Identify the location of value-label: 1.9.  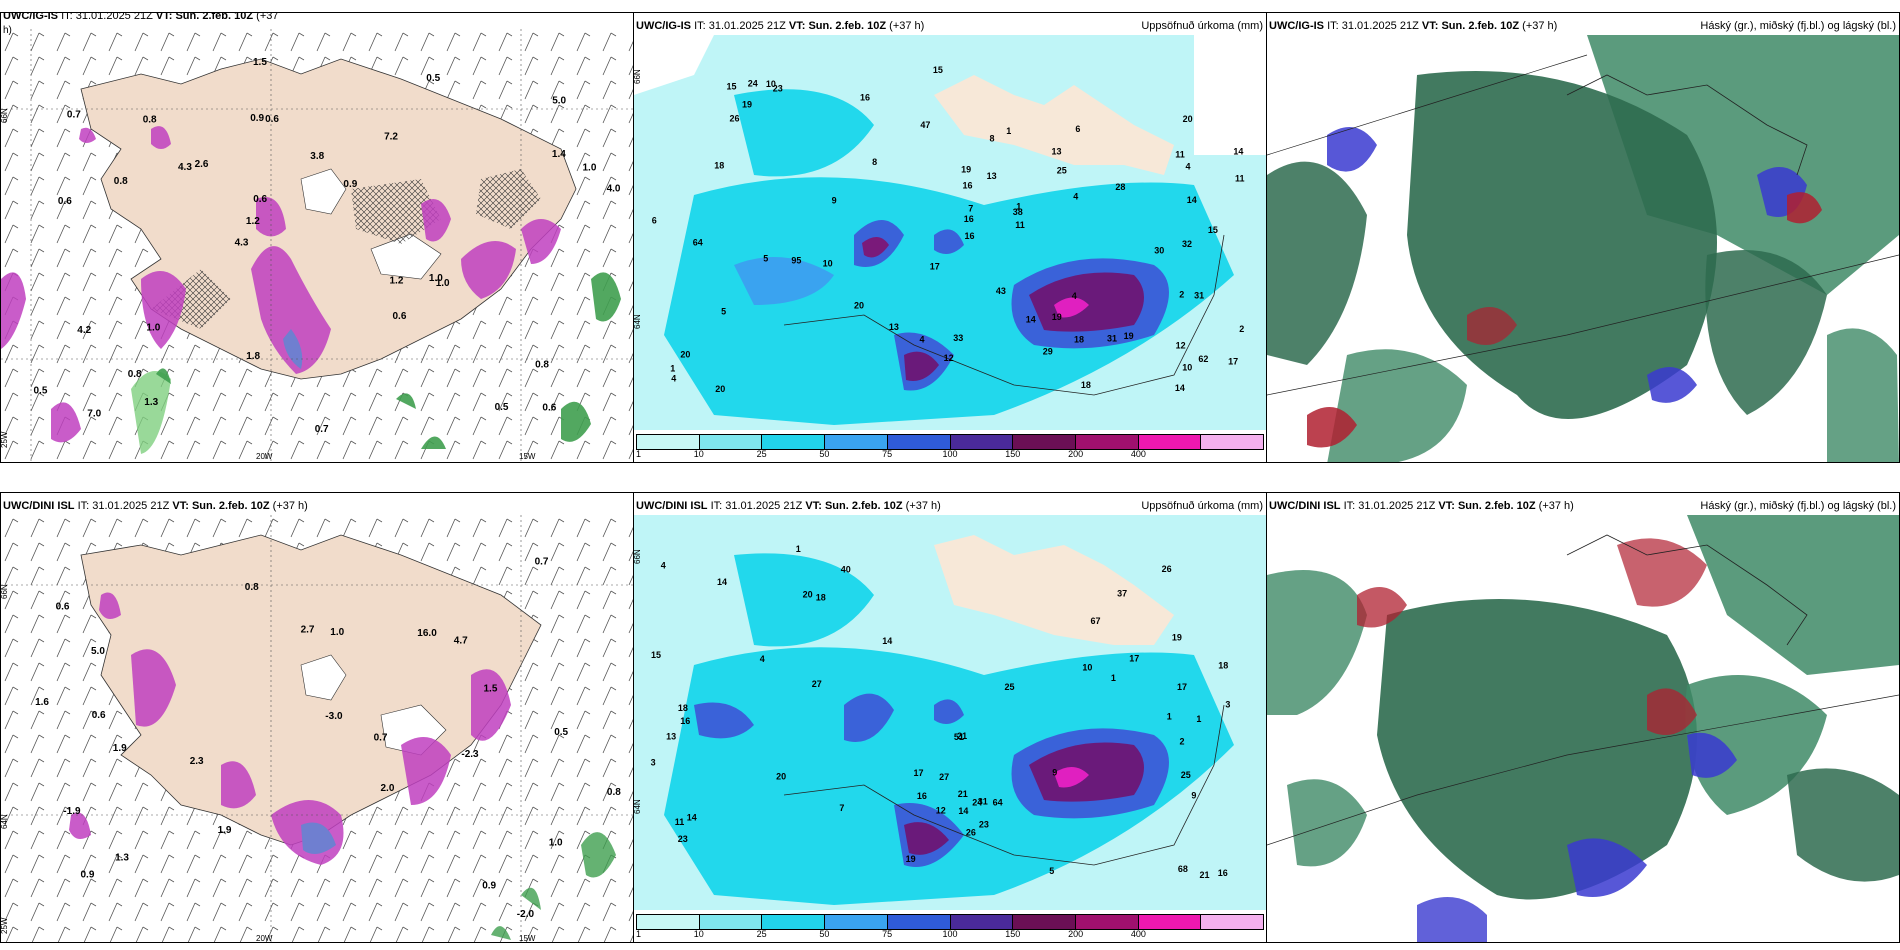
(225, 830).